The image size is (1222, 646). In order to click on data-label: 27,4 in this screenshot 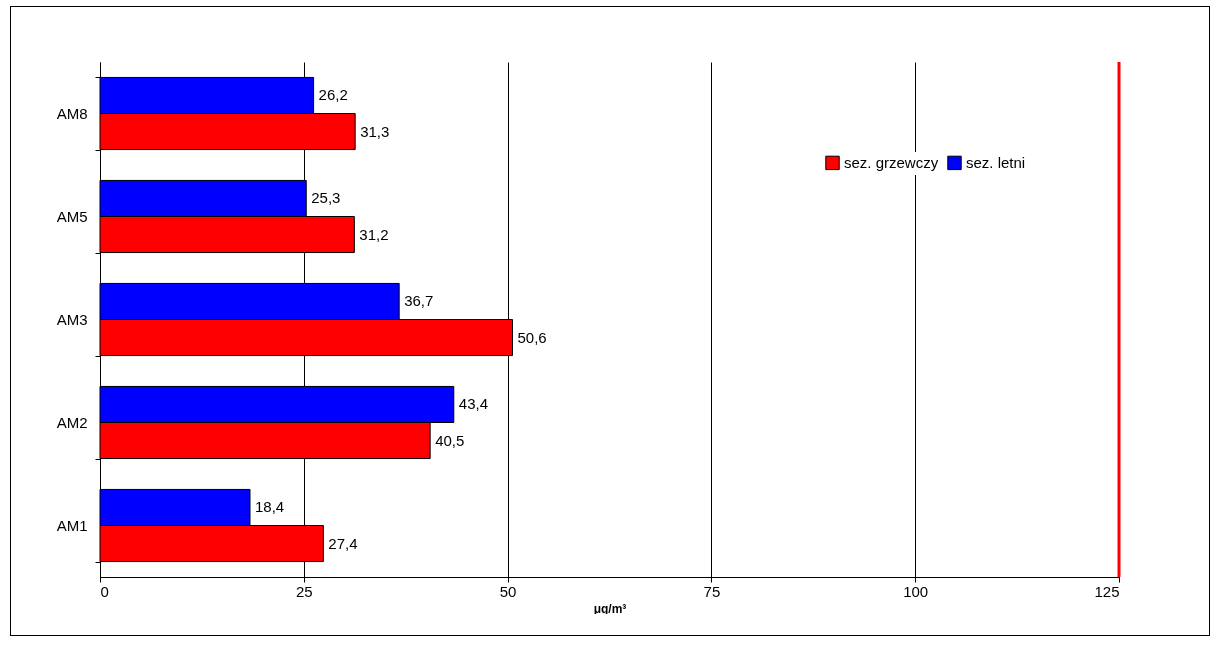, I will do `click(343, 543)`.